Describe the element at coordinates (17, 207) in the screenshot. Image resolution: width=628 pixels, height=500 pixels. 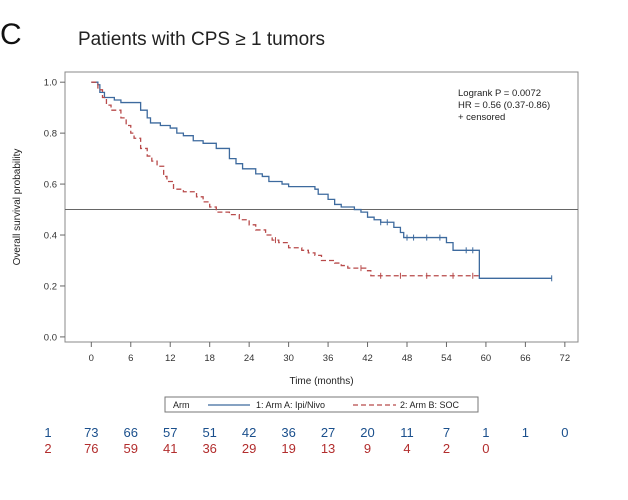
I see `y-axis-label: Overall survival probability` at that location.